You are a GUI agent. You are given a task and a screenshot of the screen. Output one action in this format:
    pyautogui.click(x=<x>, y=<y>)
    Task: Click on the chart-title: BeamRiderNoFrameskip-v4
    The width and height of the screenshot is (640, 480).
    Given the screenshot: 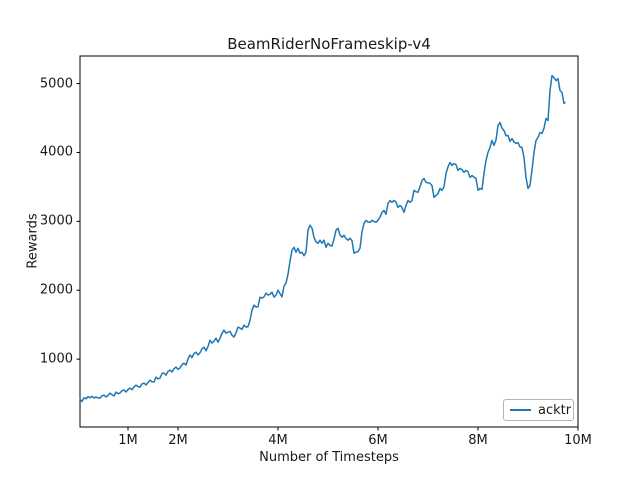 What is the action you would take?
    pyautogui.click(x=329, y=44)
    